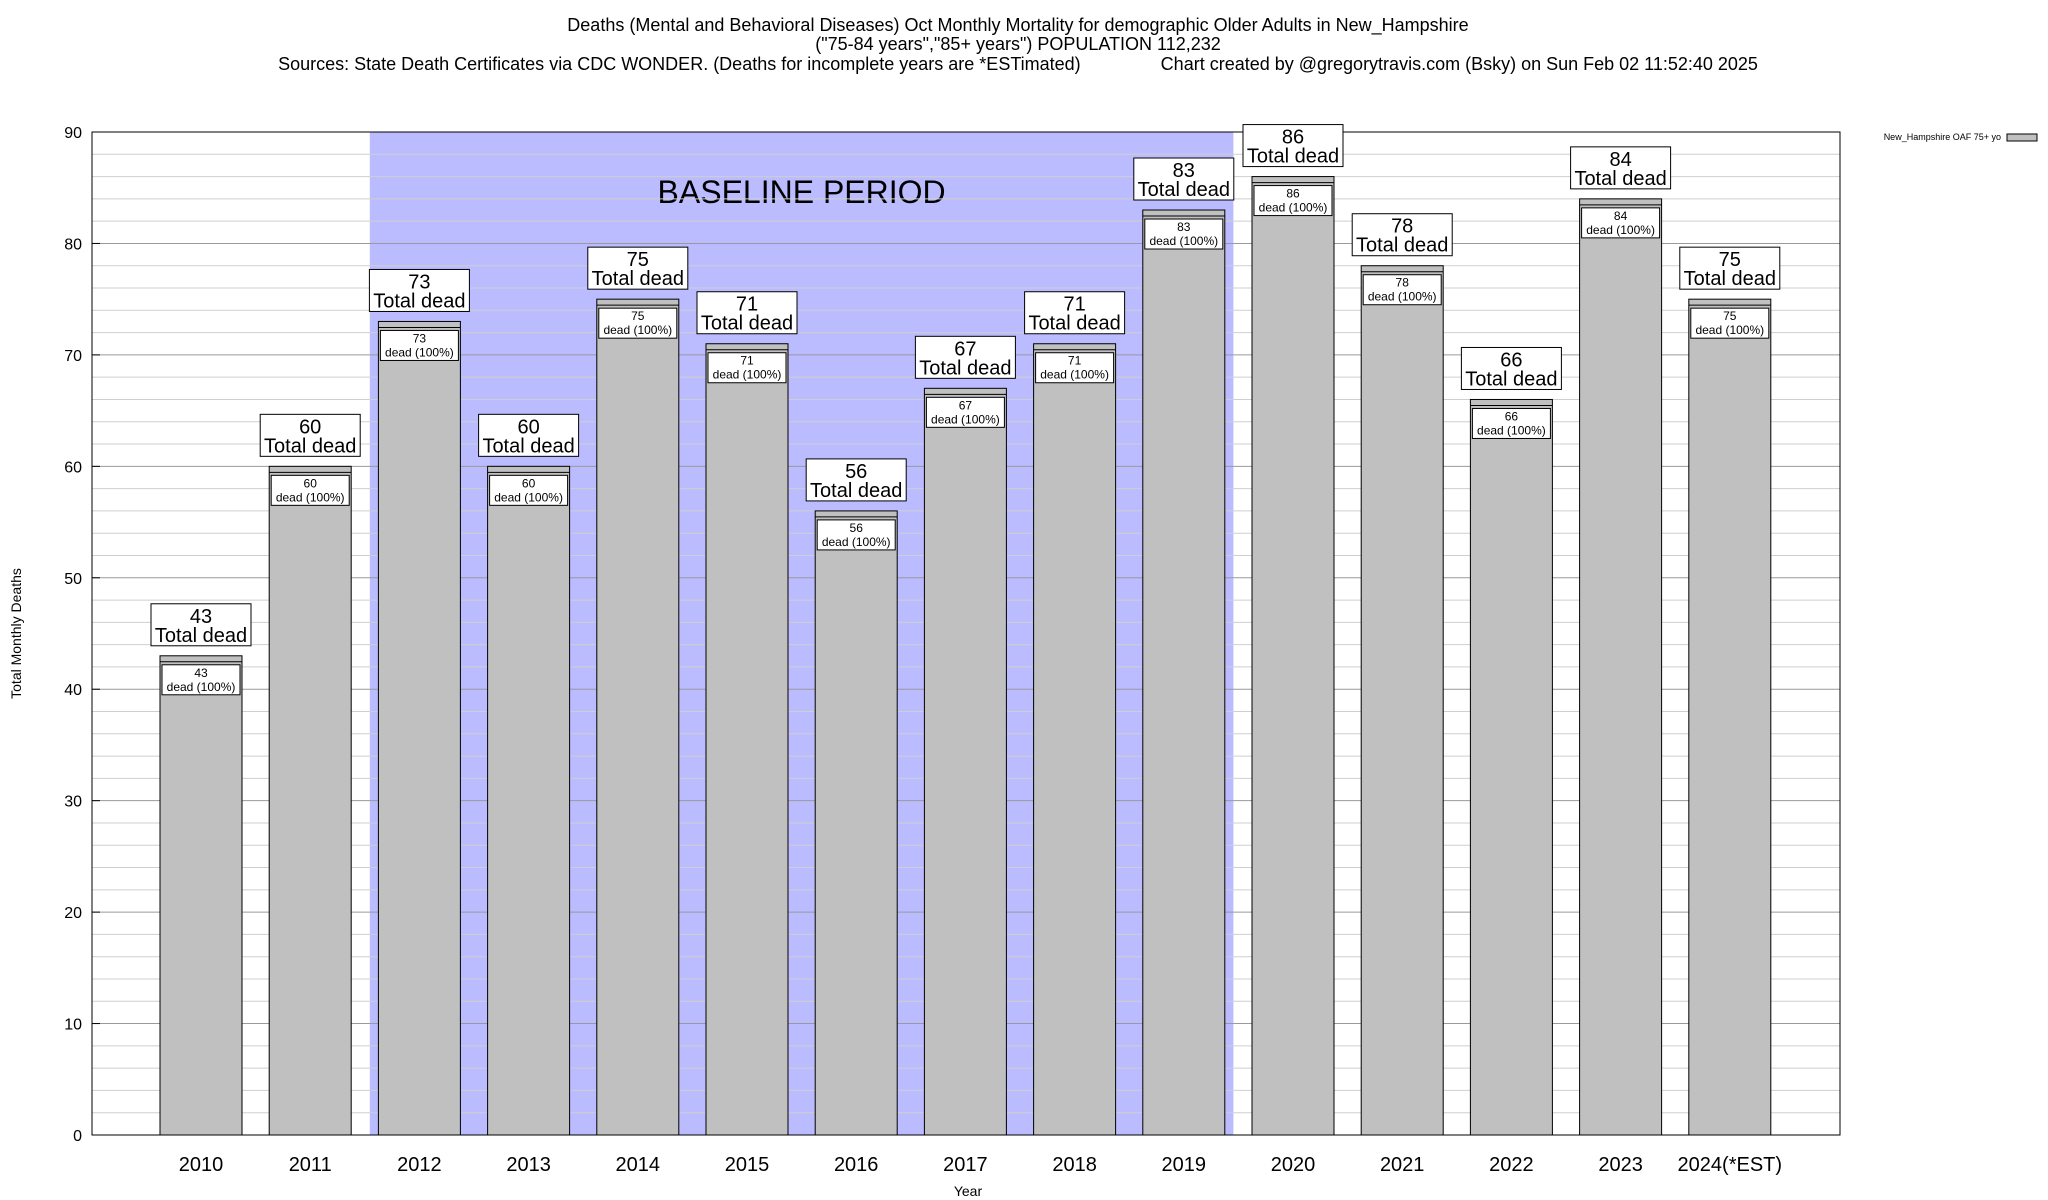  Describe the element at coordinates (1511, 1165) in the screenshot. I see `x-tick-label: 2022` at that location.